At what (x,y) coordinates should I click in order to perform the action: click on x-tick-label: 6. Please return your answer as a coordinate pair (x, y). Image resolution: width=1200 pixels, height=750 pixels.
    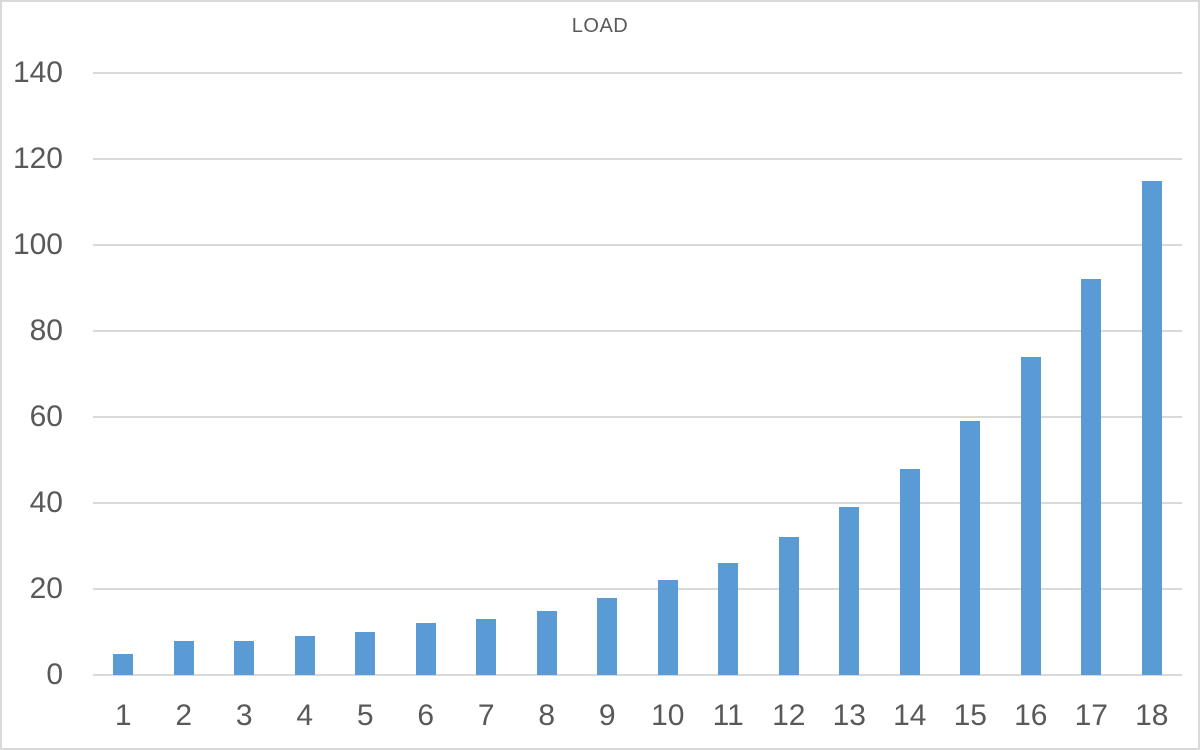
    Looking at the image, I should click on (426, 715).